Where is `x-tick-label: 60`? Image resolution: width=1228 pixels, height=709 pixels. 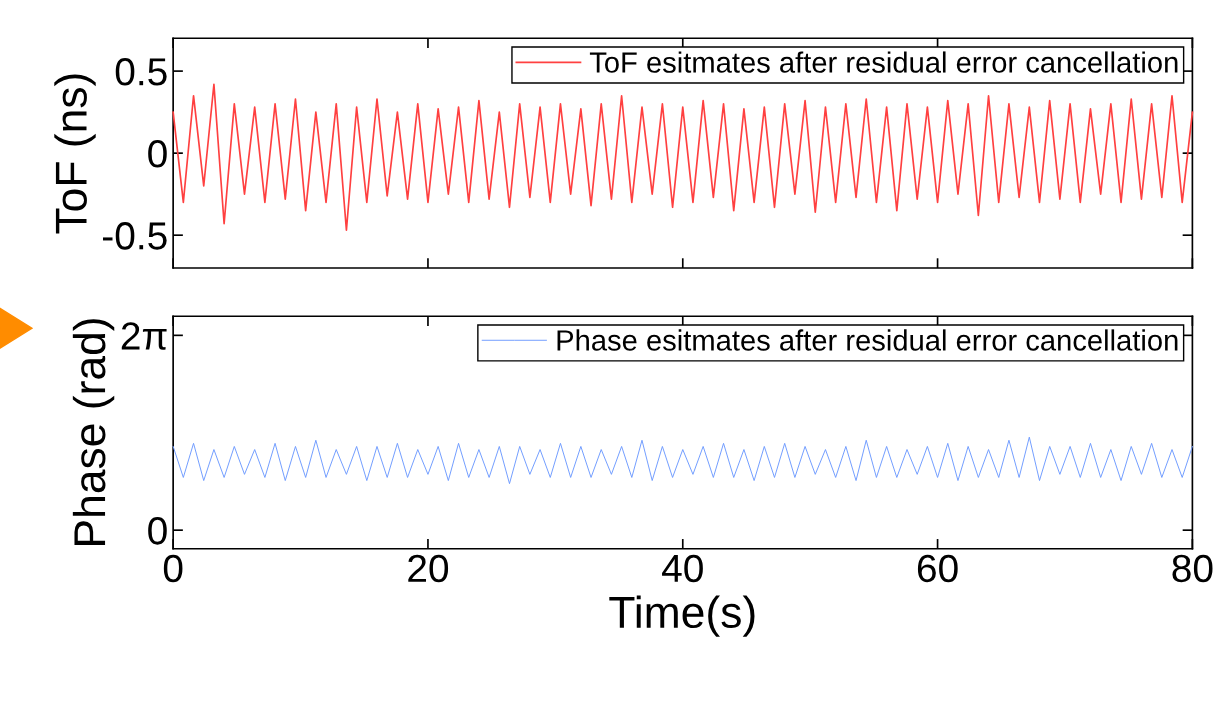
x-tick-label: 60 is located at coordinates (937, 568).